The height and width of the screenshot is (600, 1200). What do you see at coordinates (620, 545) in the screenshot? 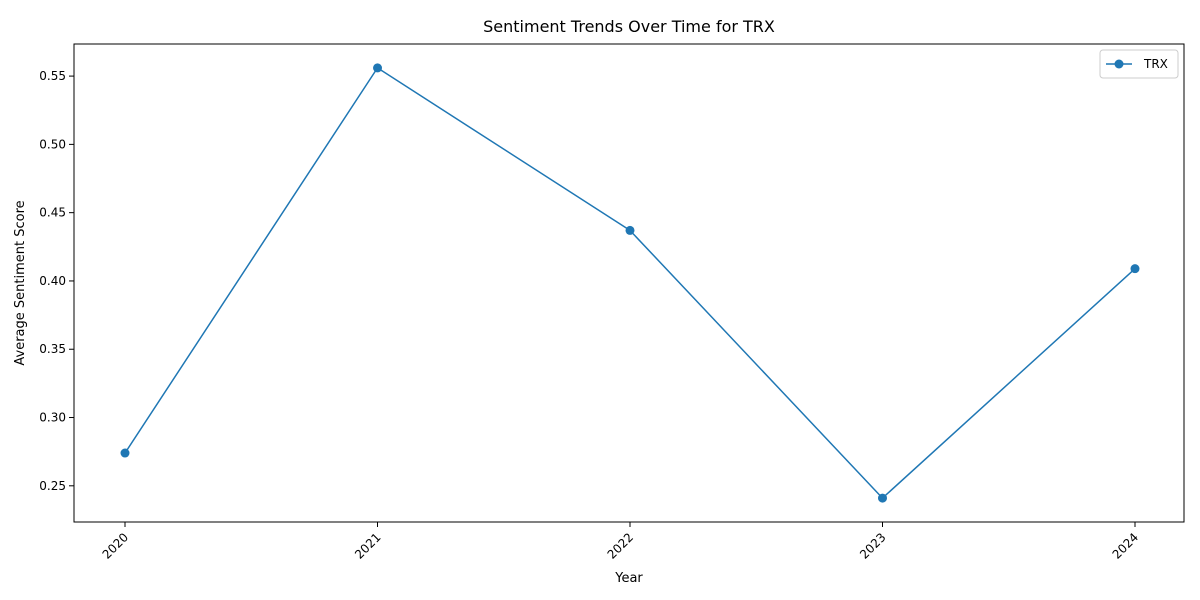
I see `x-tick-label: 2022` at bounding box center [620, 545].